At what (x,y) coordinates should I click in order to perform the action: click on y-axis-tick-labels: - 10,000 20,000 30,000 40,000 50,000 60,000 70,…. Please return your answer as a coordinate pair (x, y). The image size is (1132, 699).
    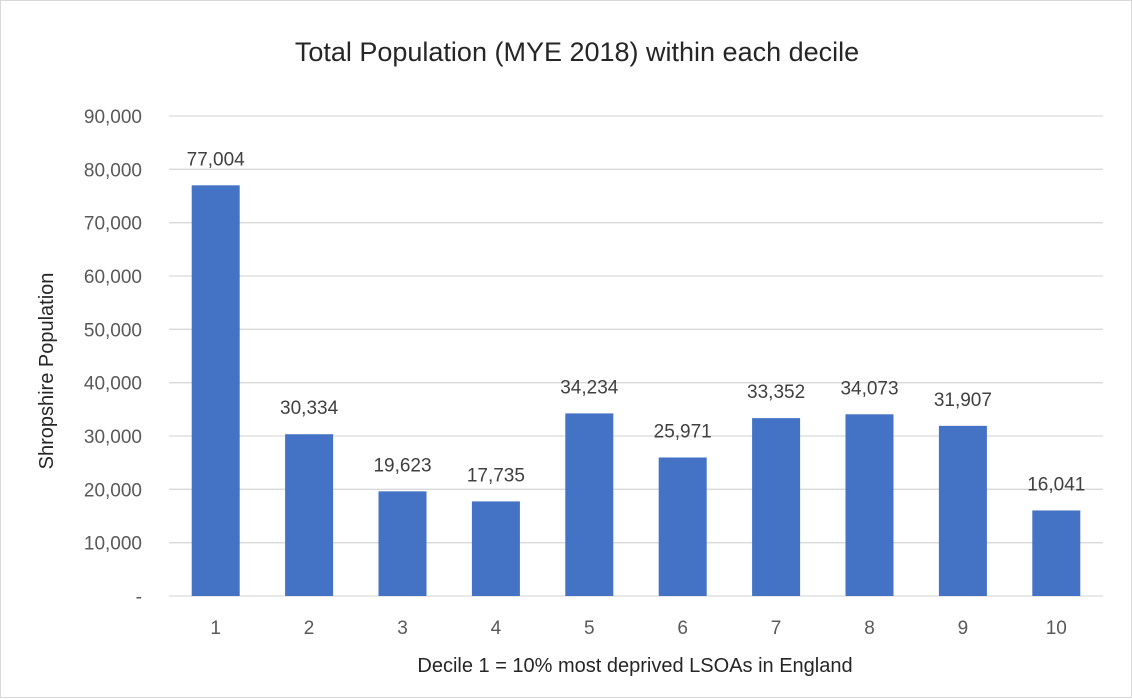
    Looking at the image, I should click on (113, 357).